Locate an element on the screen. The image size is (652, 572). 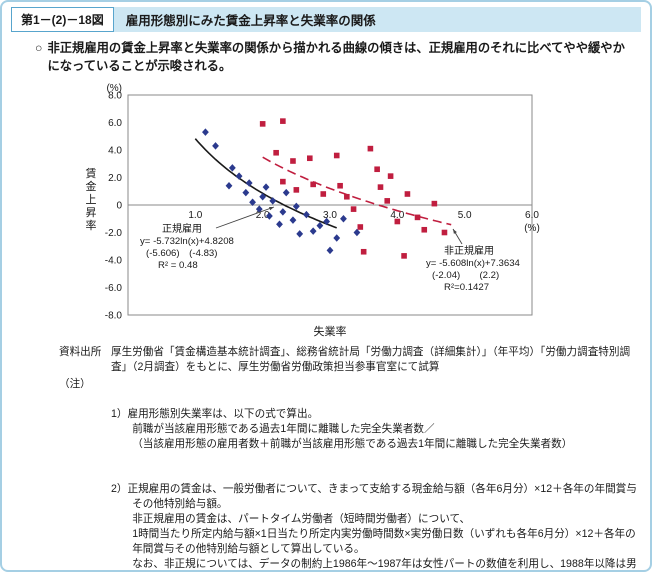
svg-text: 0 is located at coordinates (119, 205).